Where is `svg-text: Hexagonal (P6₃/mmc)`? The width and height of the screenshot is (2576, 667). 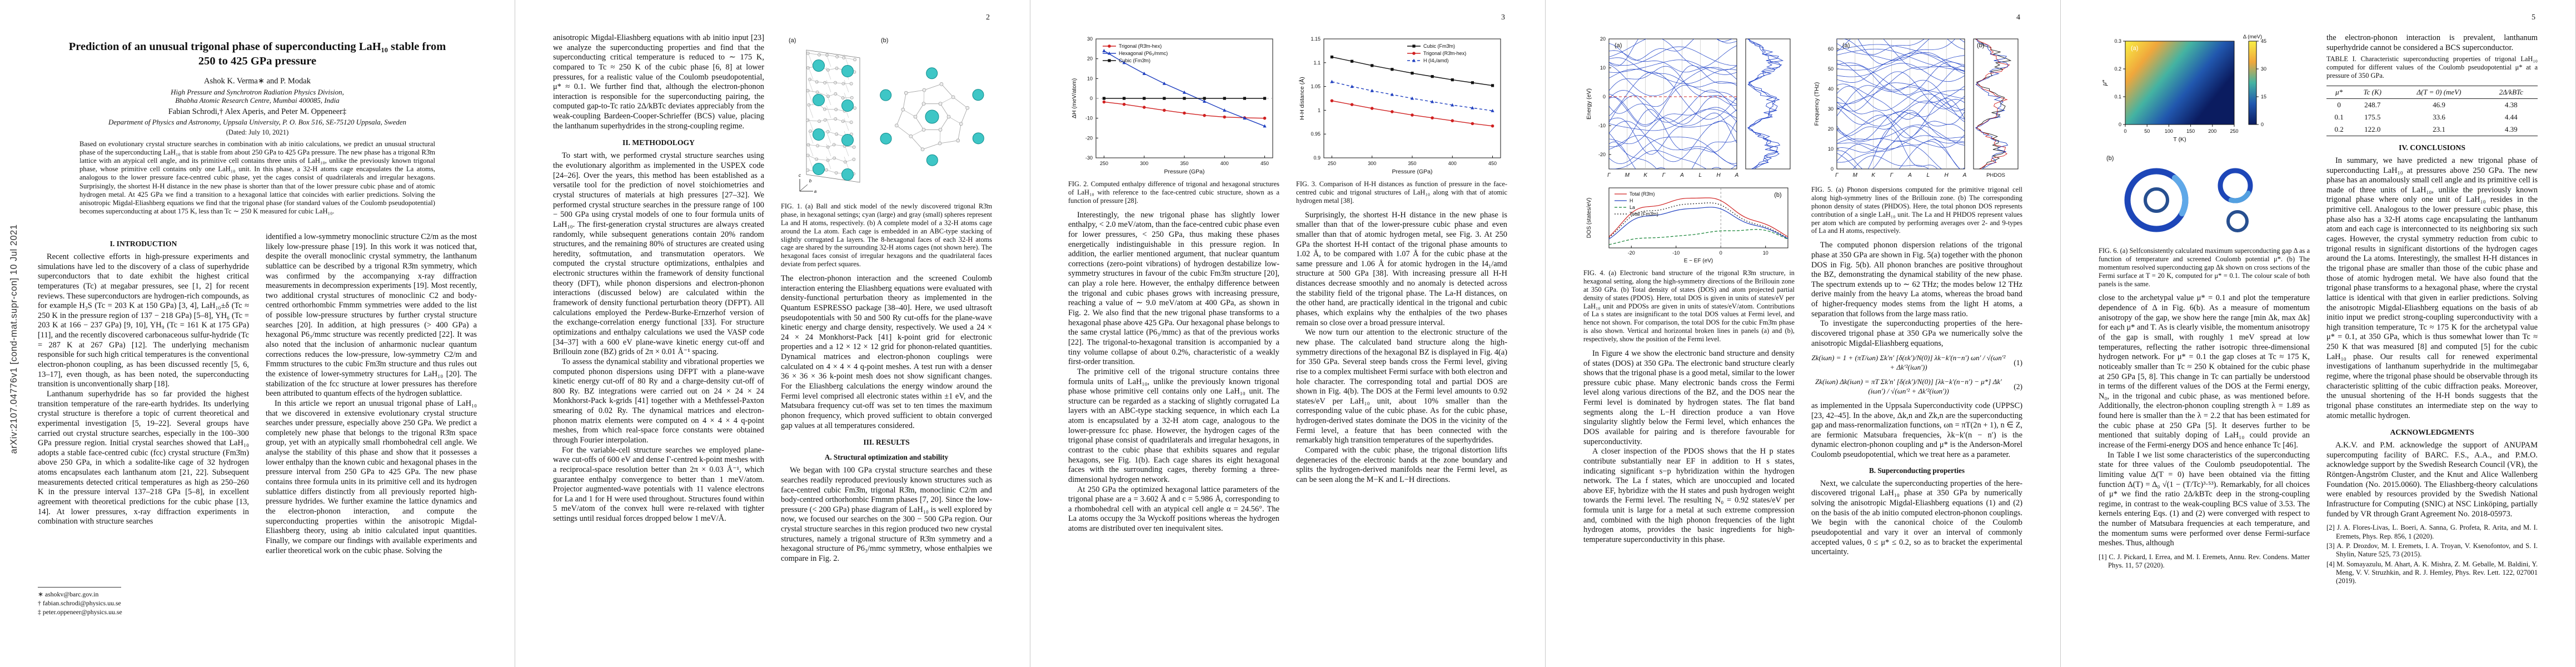 svg-text: Hexagonal (P6₃/mmc) is located at coordinates (1143, 53).